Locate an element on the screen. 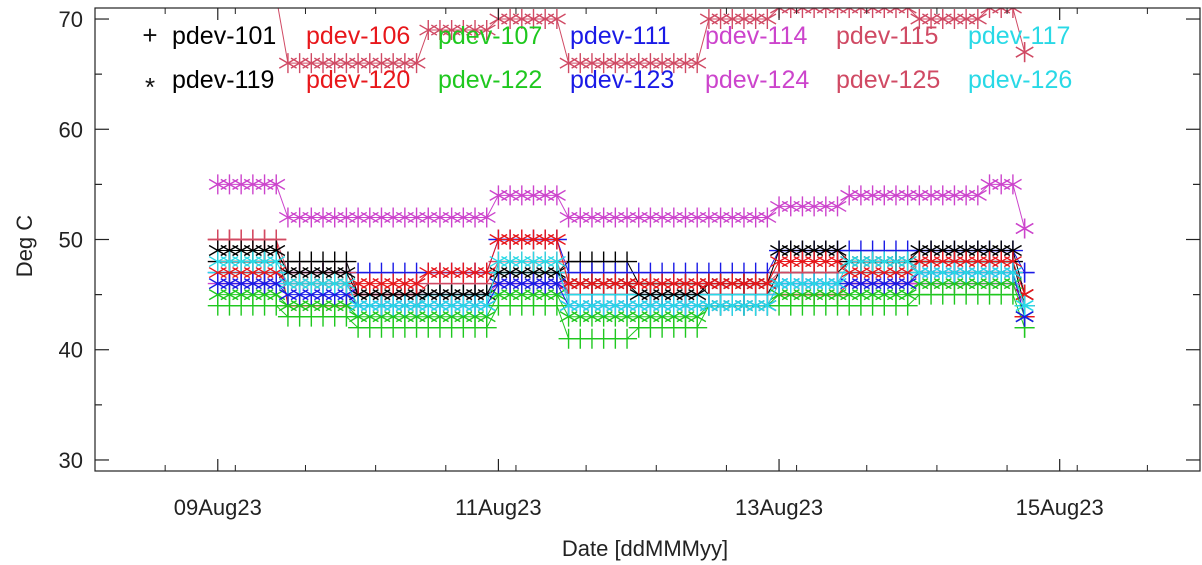 This screenshot has height=565, width=1202. legend-label: pdev-111 is located at coordinates (620, 36).